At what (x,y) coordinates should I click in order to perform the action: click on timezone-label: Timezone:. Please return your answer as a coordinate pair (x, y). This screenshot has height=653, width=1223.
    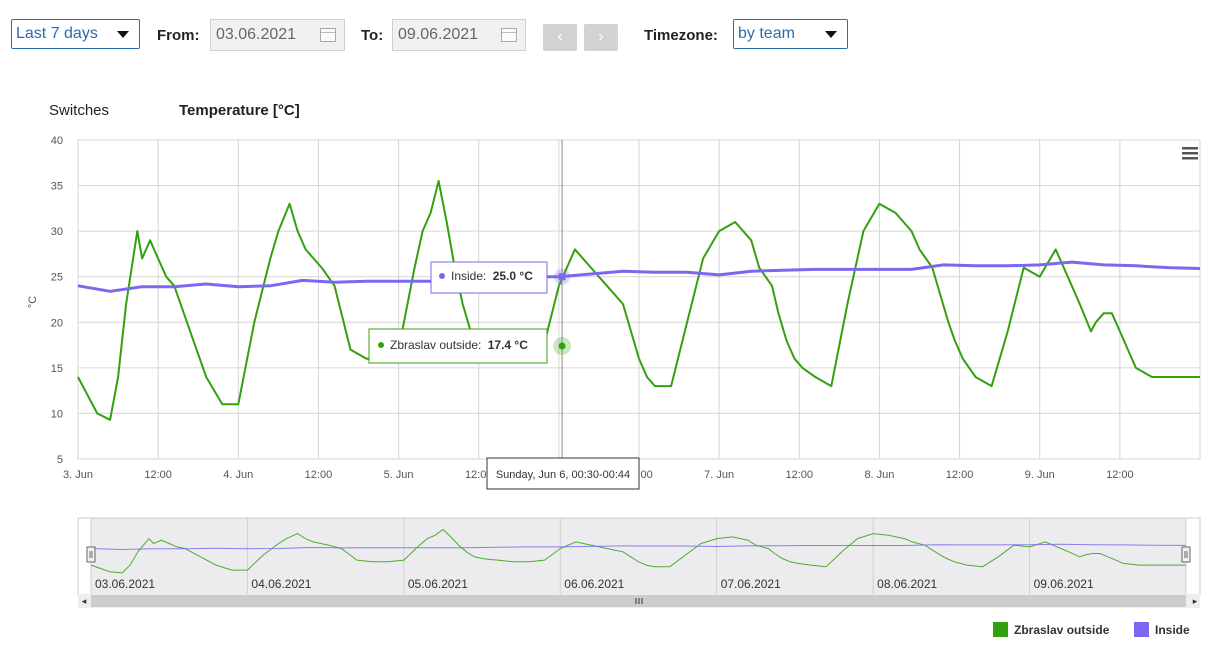
    Looking at the image, I should click on (681, 35).